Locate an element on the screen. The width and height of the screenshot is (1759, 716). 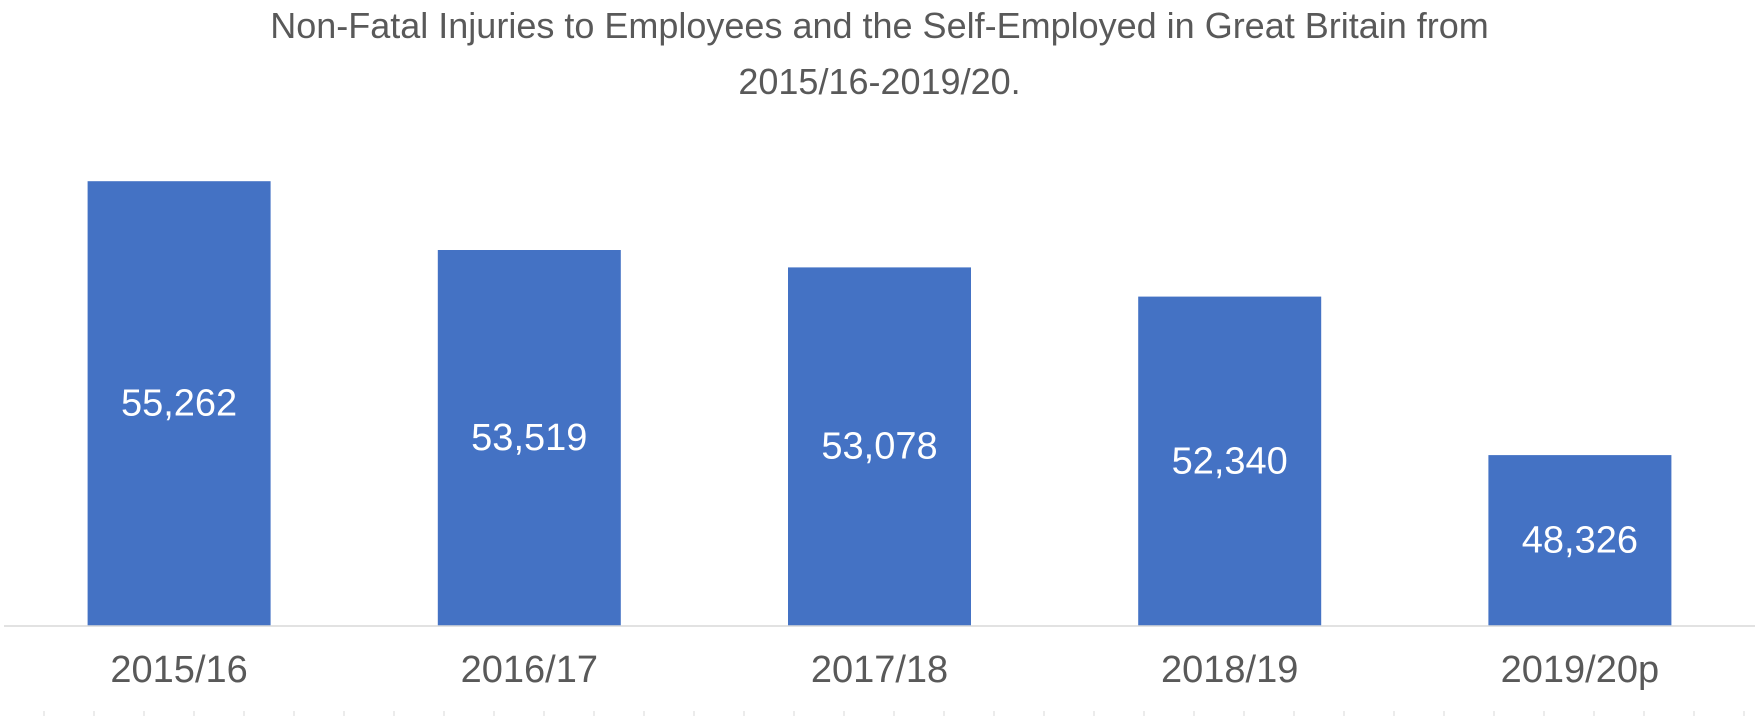
x-tick-label: 2019/20p is located at coordinates (1580, 670).